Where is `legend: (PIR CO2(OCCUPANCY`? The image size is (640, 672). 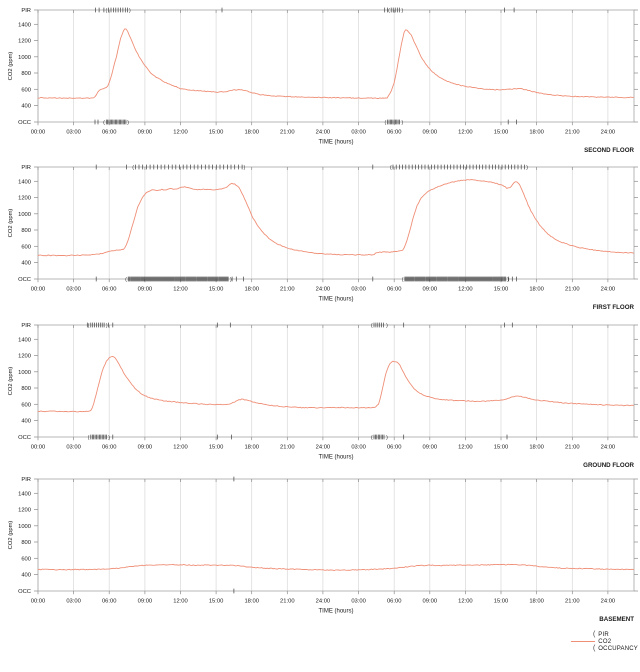 legend: (PIR CO2(OCCUPANCY is located at coordinates (602, 641).